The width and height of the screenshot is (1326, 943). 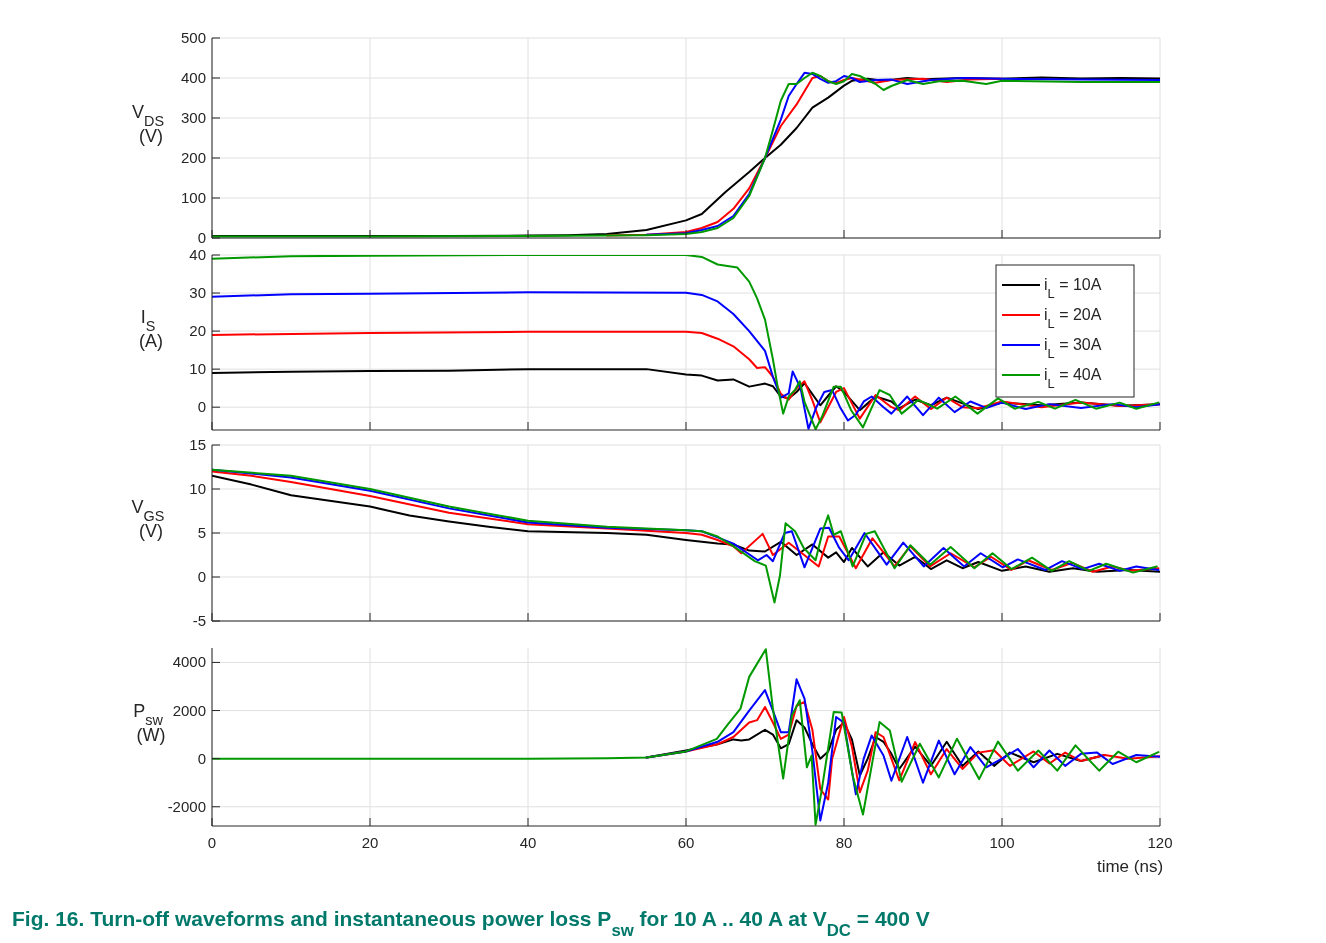 I want to click on y-axis-title: V$_{DS}$ (V), so click(x=148, y=124).